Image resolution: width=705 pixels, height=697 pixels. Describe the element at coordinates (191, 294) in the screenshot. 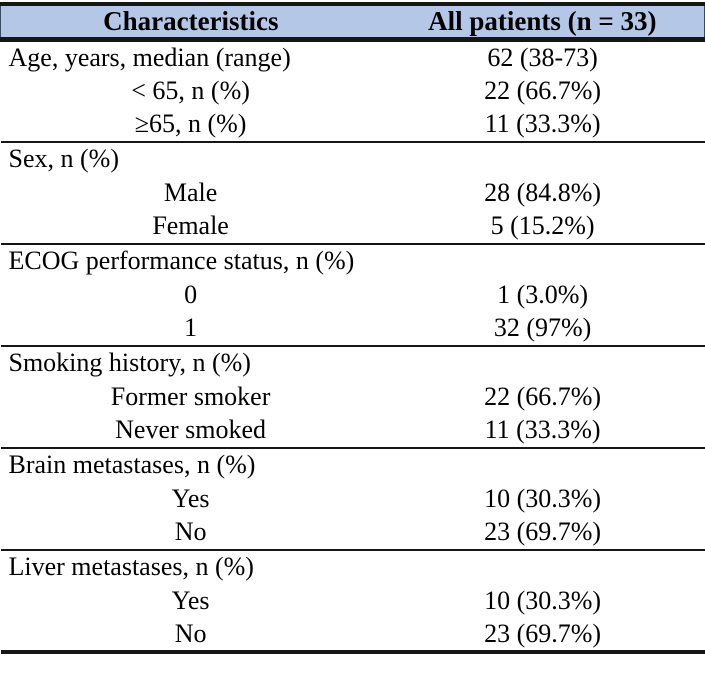

I see `row-label: 0` at that location.